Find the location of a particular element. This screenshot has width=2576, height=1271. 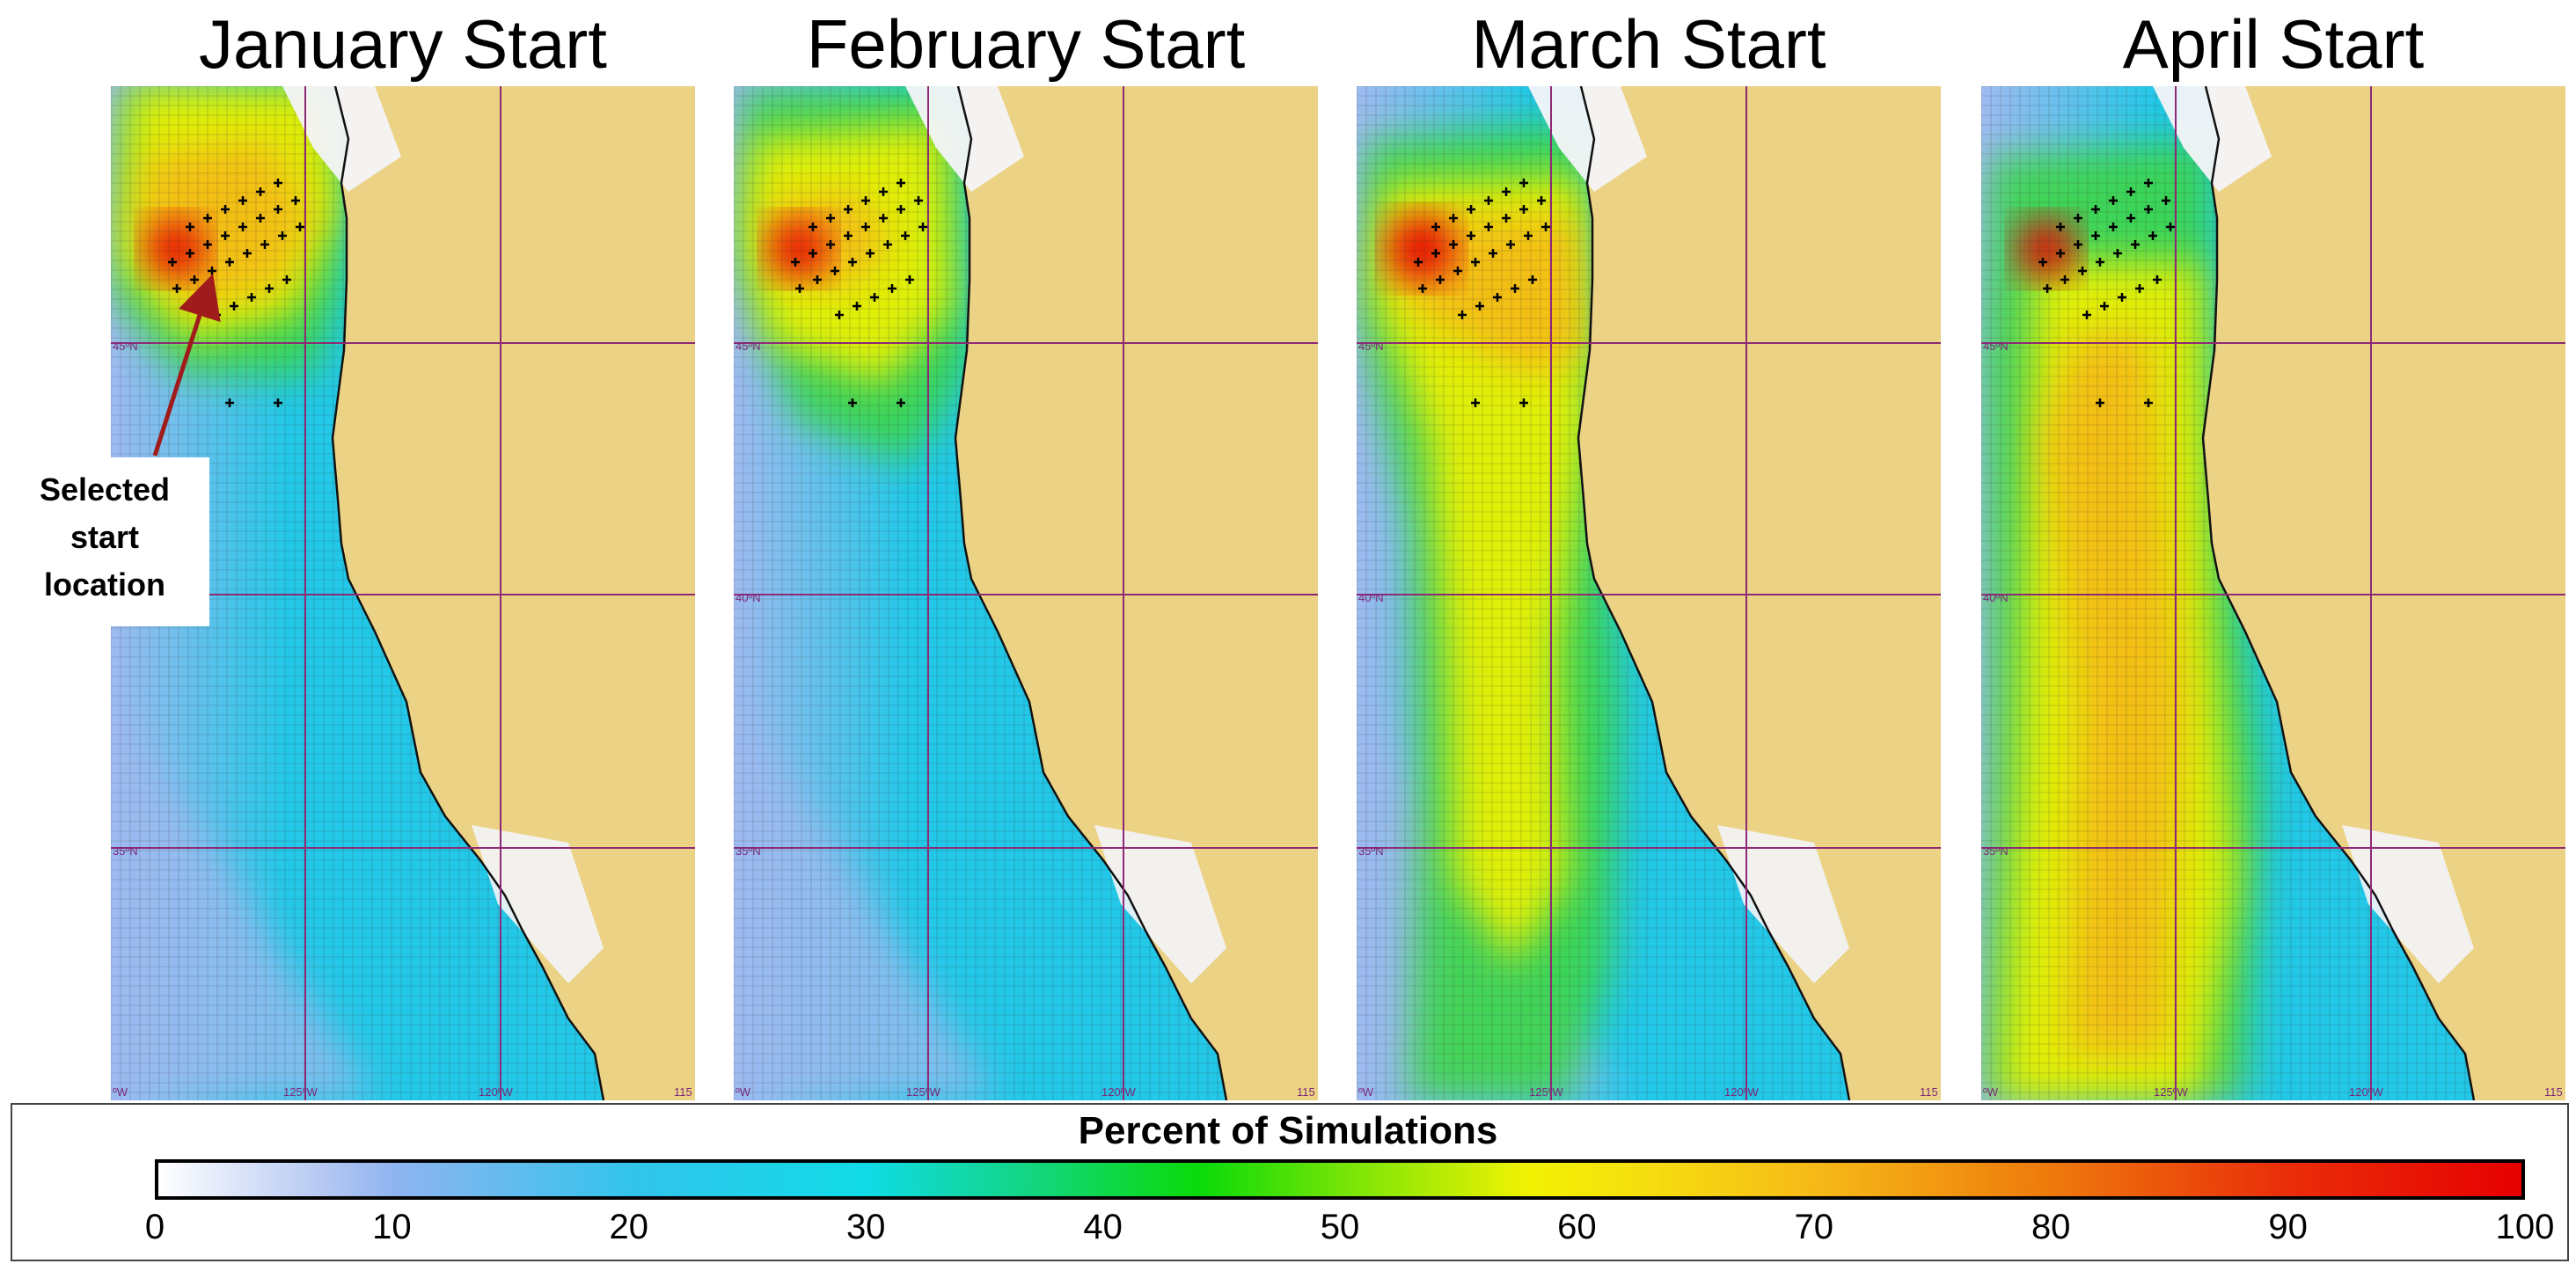

legend-tick-70: 70 is located at coordinates (1814, 1227).